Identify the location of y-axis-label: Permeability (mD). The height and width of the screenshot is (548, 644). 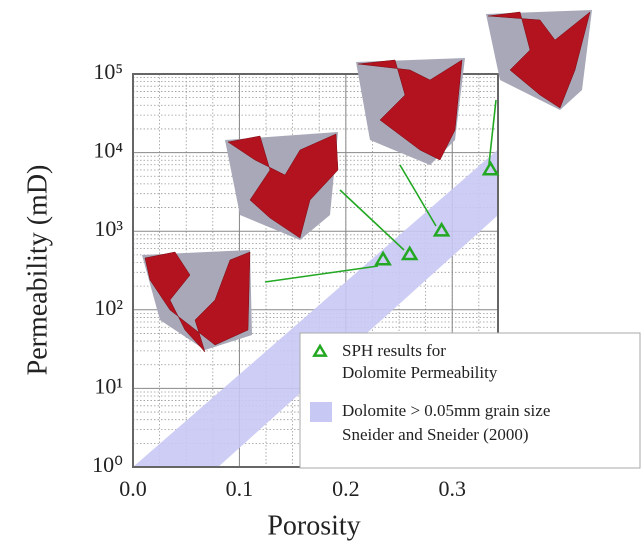
(37, 270).